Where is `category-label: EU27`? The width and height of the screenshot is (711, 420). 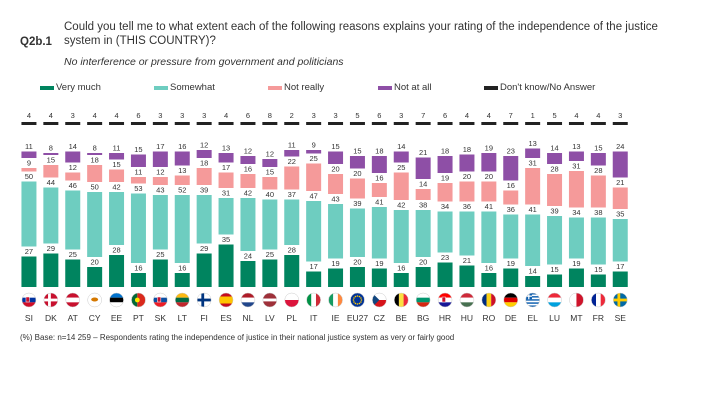
category-label: EU27 is located at coordinates (358, 318).